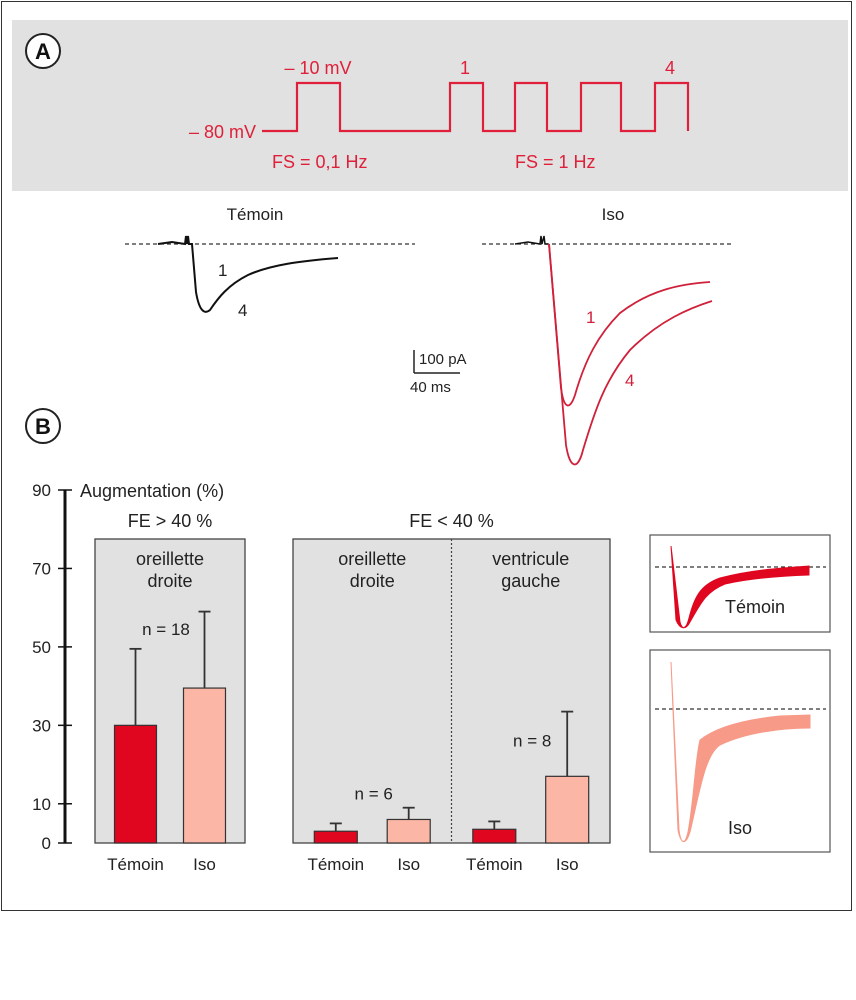  Describe the element at coordinates (465, 68) in the screenshot. I see `pulse-1-label: 1` at that location.